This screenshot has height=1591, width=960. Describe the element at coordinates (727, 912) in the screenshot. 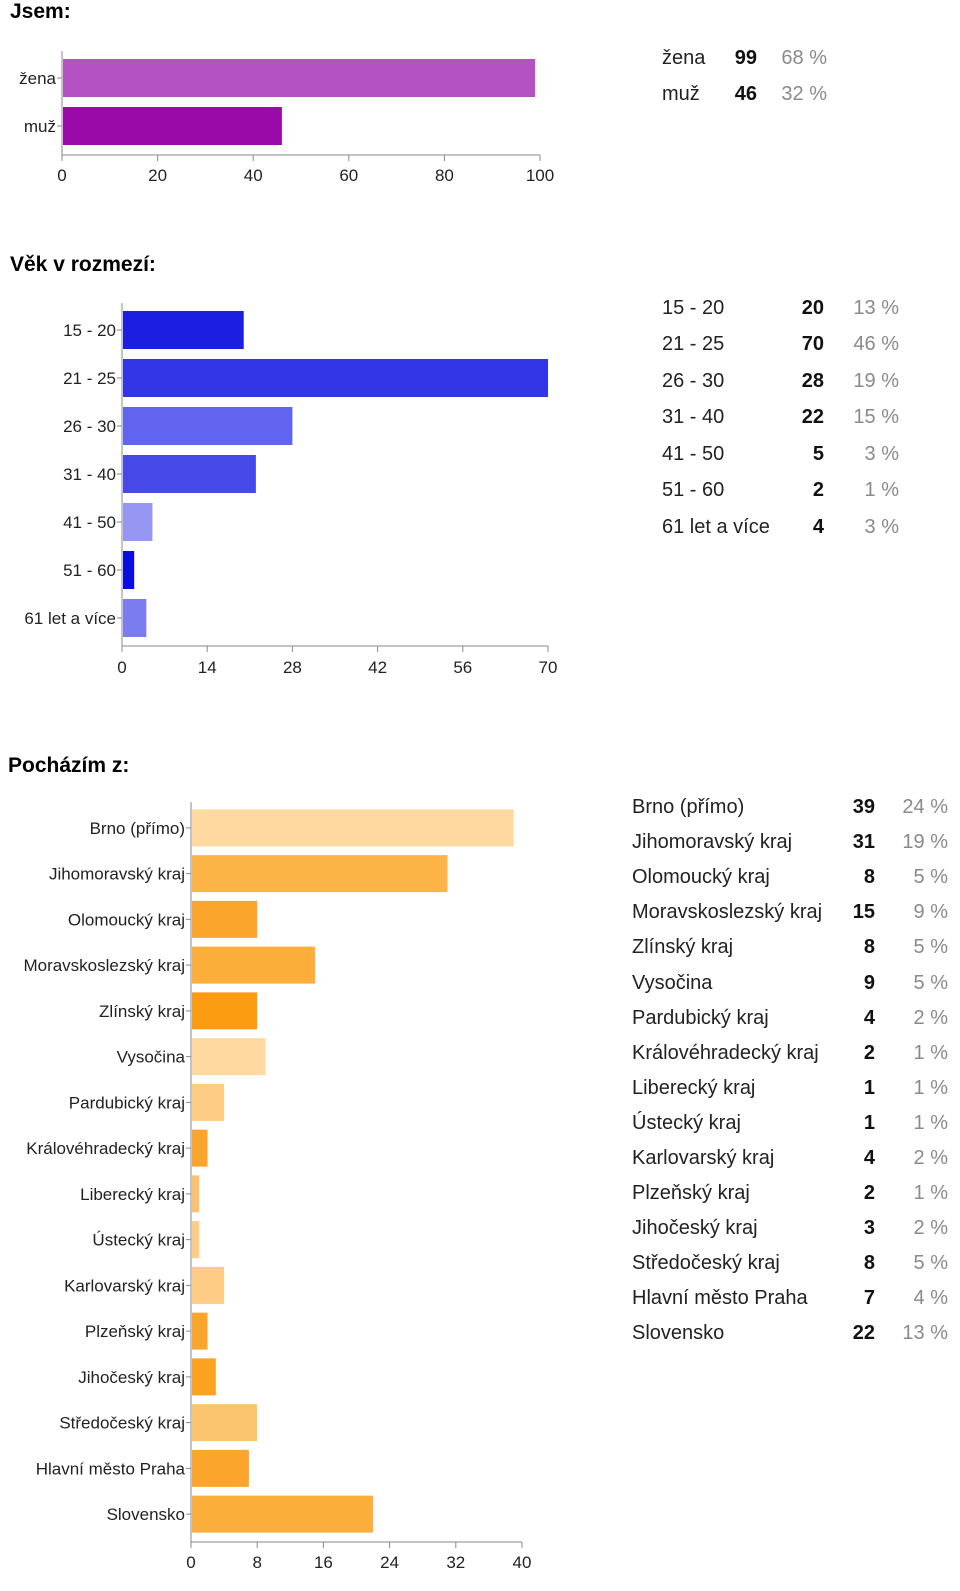

I see `summary-label: Moravskoslezský kraj` at that location.